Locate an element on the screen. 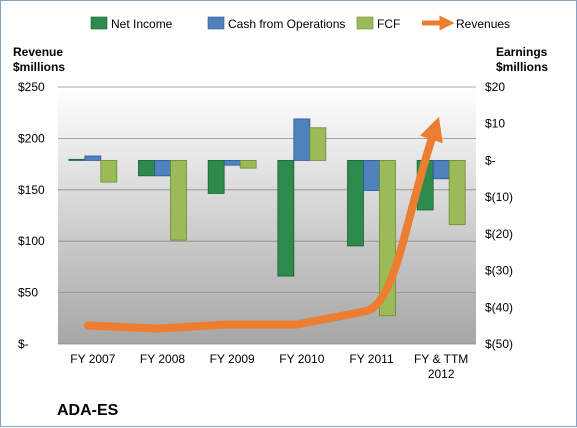 The height and width of the screenshot is (428, 577). legend-label-net-income: Net Income is located at coordinates (142, 24).